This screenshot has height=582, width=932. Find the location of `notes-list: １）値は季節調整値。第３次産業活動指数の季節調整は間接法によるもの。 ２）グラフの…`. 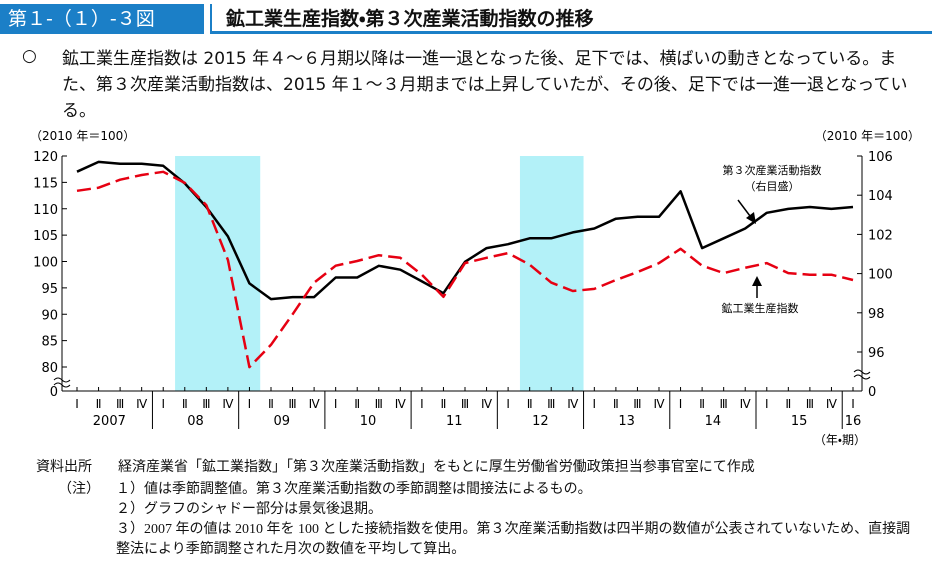

notes-list: １）値は季節調整値。第３次産業活動指数の季節調整は間接法によるもの。 ２）グラフの… is located at coordinates (516, 520).